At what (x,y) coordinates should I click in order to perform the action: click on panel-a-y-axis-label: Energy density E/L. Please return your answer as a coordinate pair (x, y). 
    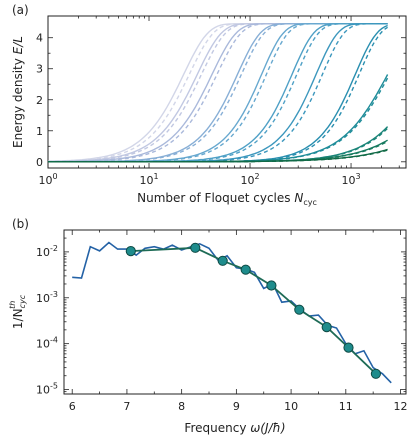
    Looking at the image, I should click on (18, 92).